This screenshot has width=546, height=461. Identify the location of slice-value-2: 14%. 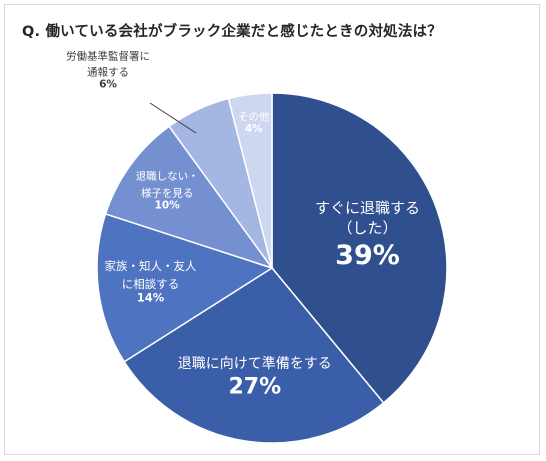
(151, 298).